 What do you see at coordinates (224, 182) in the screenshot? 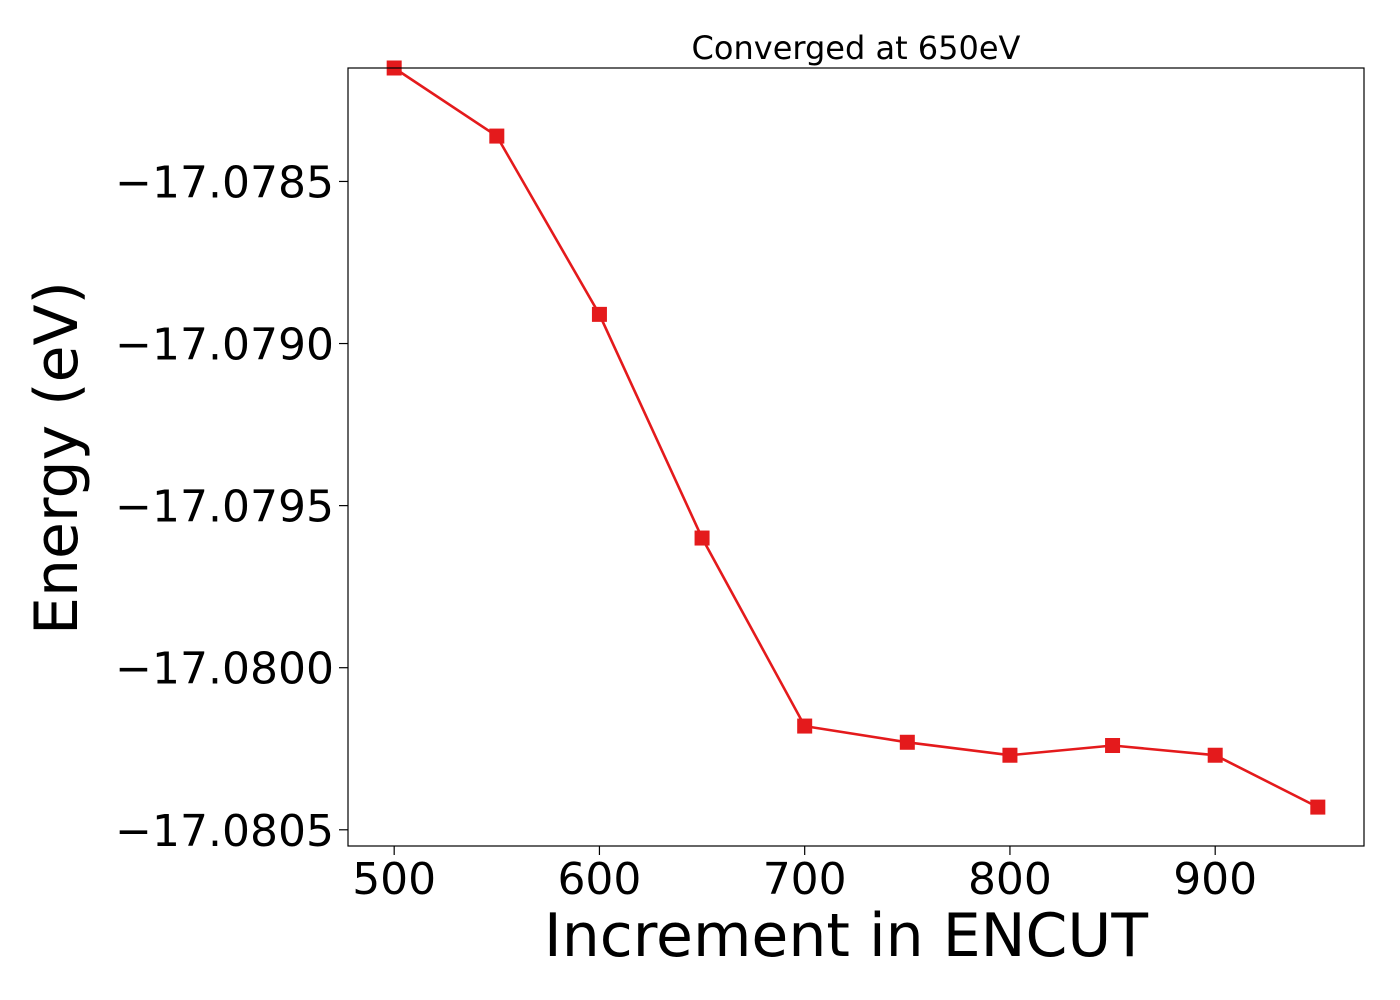
I see `y-tick-label: −17.0785` at bounding box center [224, 182].